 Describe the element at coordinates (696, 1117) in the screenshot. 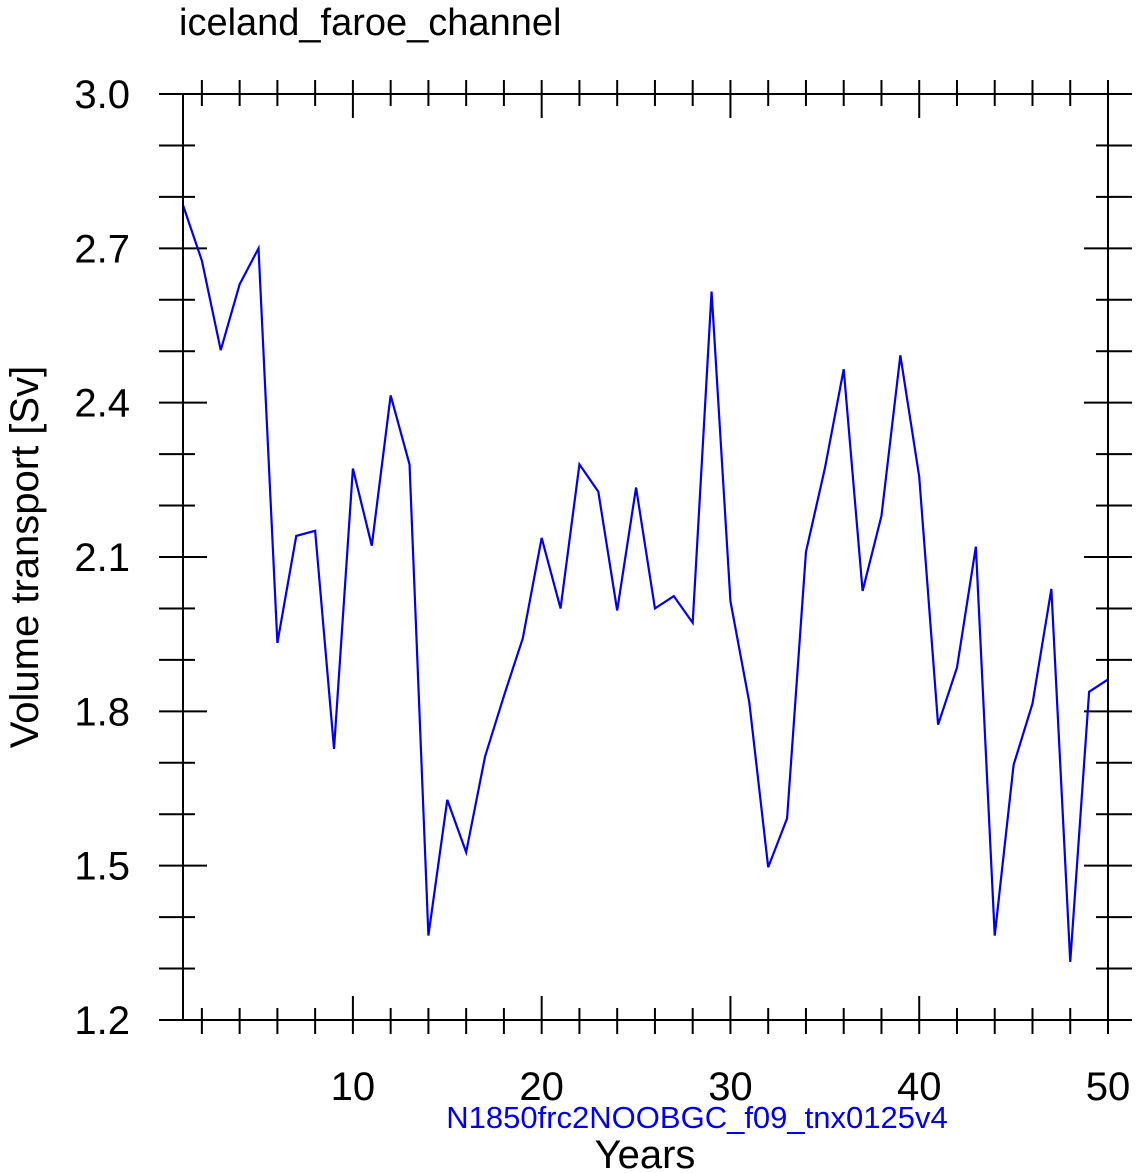

I see `run-name-label: N1850frc2NOOBGC_f09_tnx0125v4` at that location.